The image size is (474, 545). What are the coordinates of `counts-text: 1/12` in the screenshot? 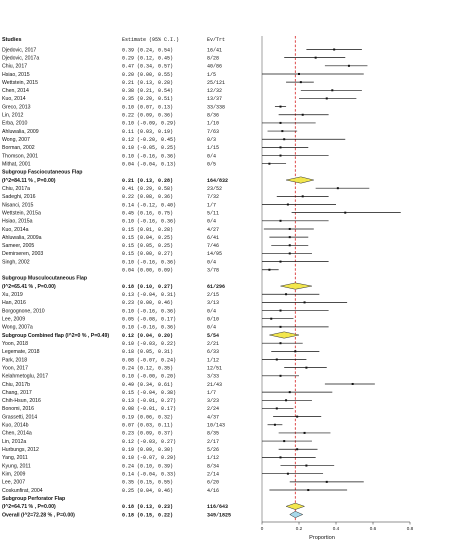 It's located at (213, 360).